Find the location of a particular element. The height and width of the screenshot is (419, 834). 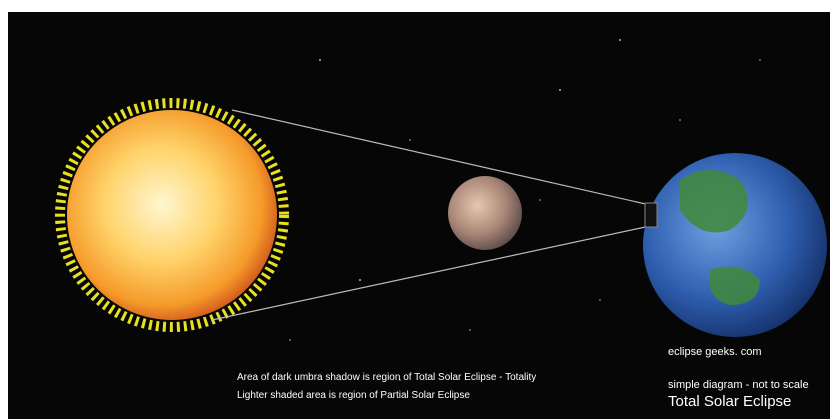

title: Total Solar Eclipse is located at coordinates (729, 401).